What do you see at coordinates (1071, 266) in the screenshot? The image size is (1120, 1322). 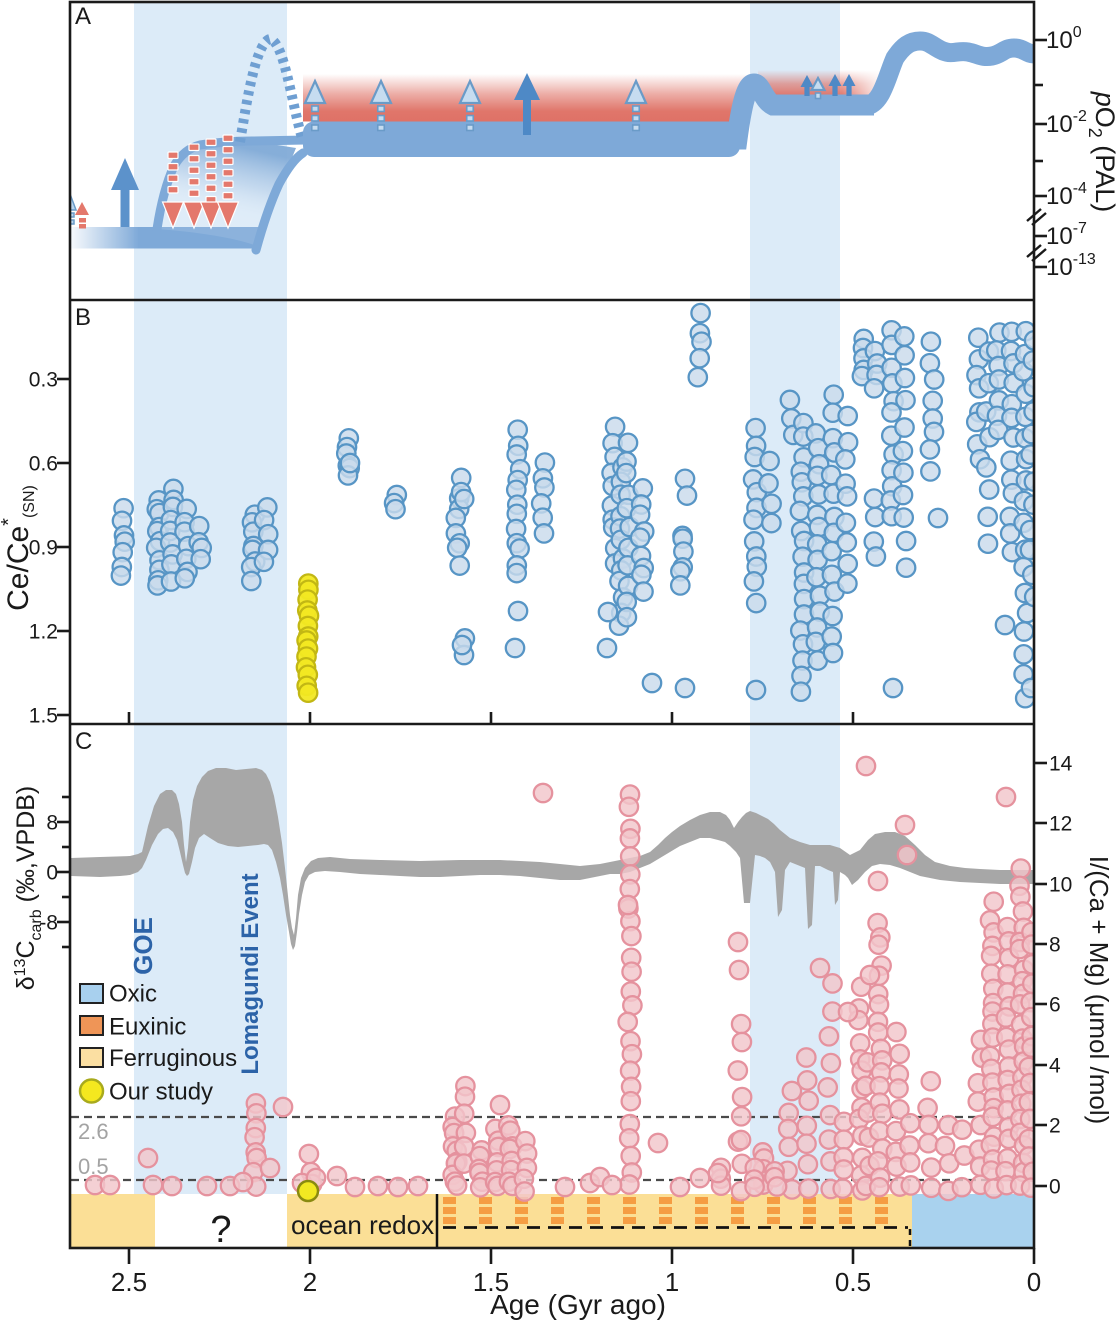 I see `svg-text: 10⁻¹³` at bounding box center [1071, 266].